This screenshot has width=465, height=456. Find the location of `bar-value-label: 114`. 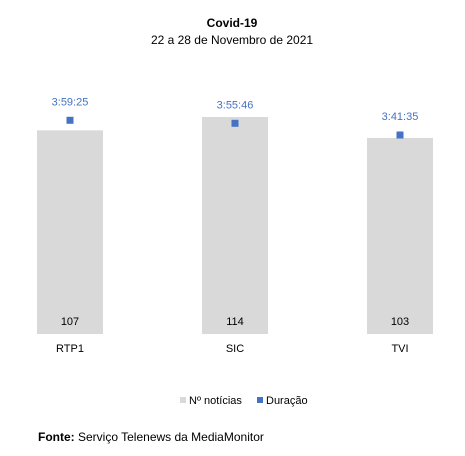

bar-value-label: 114 is located at coordinates (235, 322).